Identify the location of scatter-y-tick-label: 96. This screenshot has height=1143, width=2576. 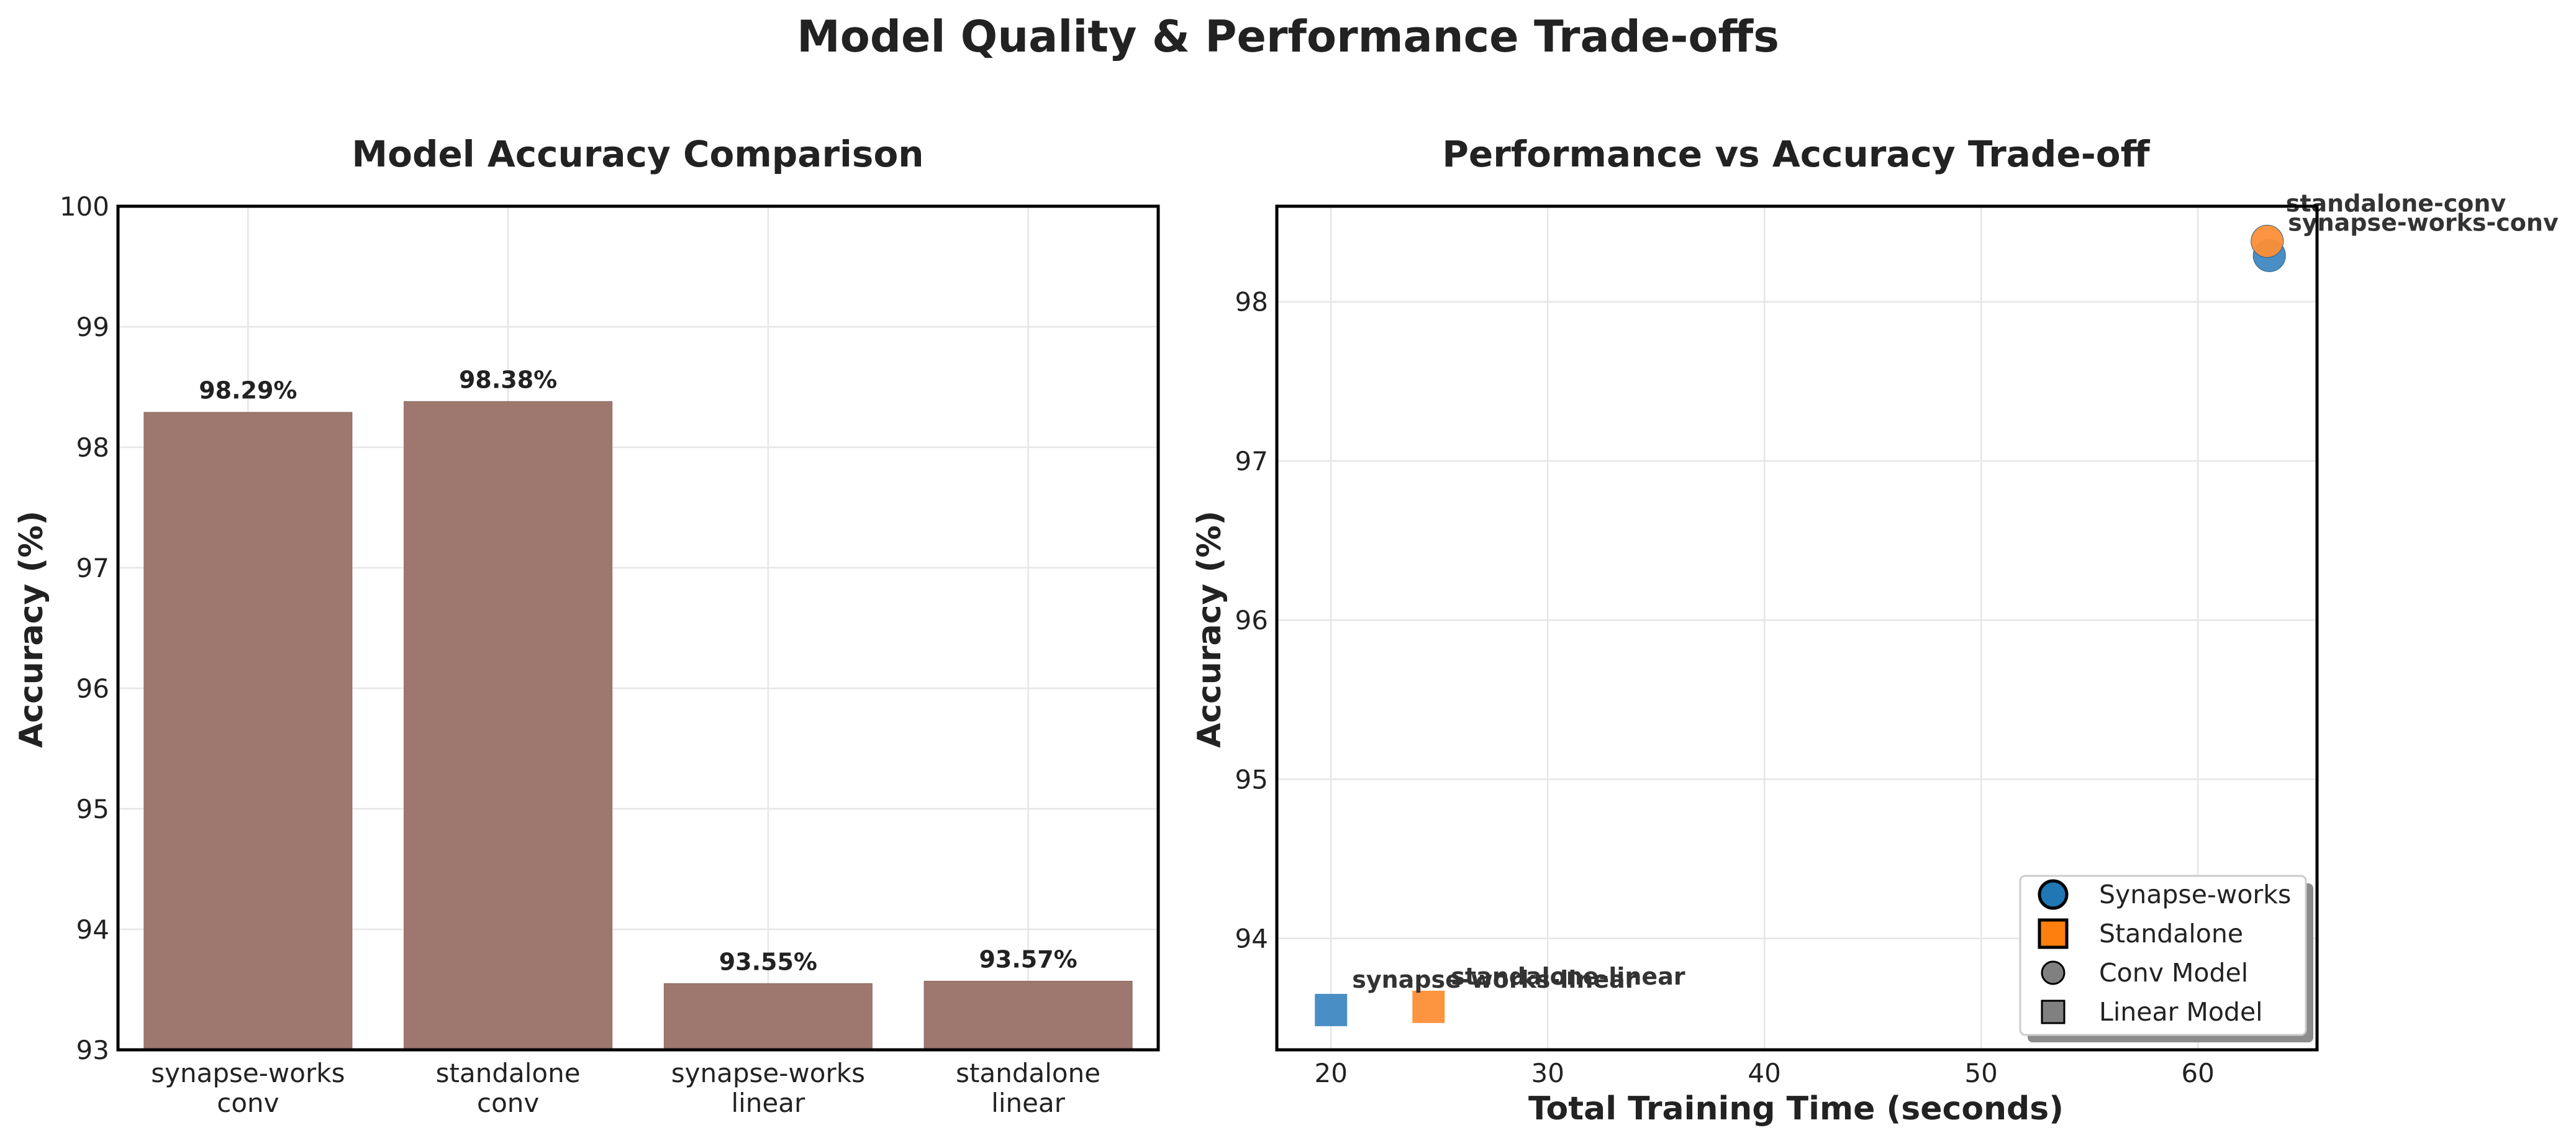
(1251, 620).